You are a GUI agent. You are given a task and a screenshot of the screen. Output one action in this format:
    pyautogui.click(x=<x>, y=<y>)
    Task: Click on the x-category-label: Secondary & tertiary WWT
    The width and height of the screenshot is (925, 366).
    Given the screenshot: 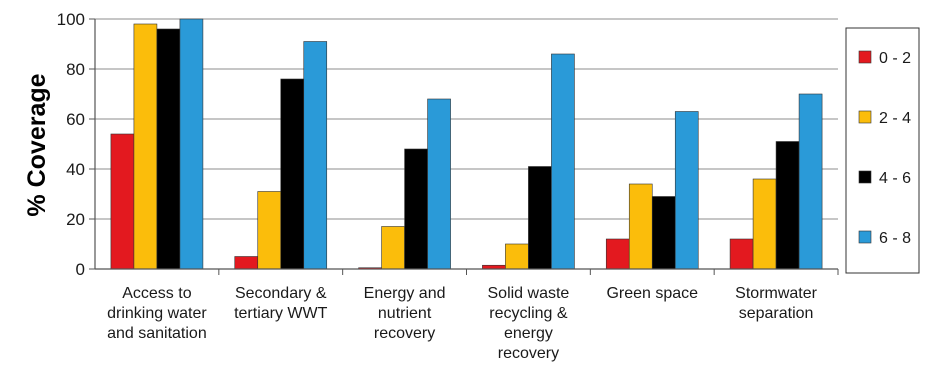 What is the action you would take?
    pyautogui.click(x=281, y=303)
    